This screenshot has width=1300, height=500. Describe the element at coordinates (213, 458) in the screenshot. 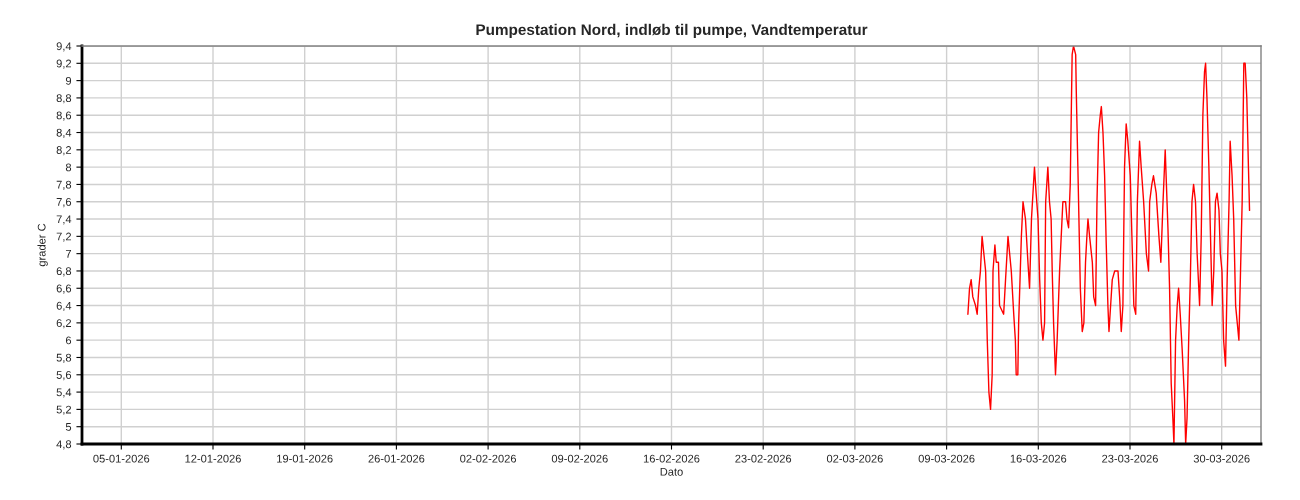

I see `x-tick-label: 12-01-2026` at that location.